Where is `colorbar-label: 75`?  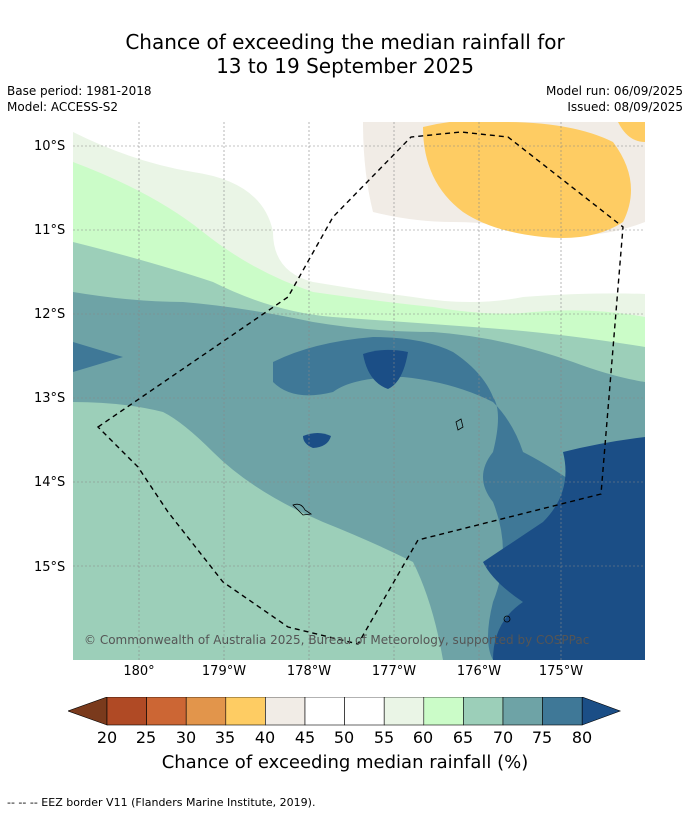 colorbar-label: 75 is located at coordinates (542, 737).